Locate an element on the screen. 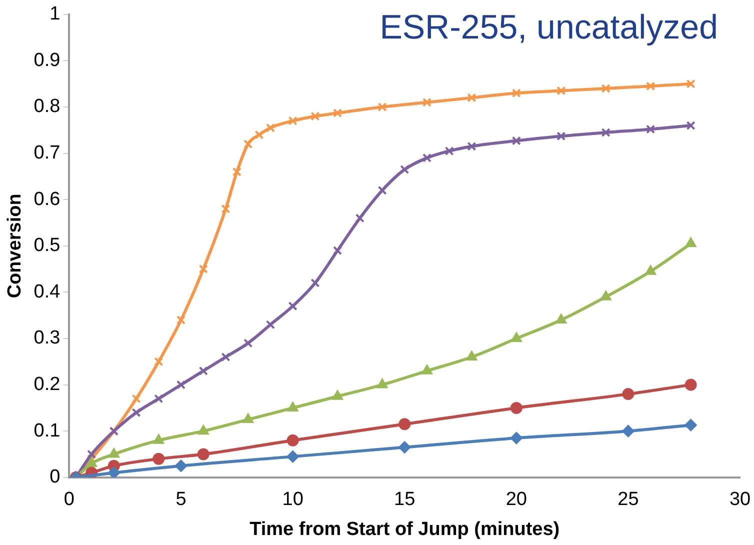 The height and width of the screenshot is (545, 754). y-tick-label: 0.1 is located at coordinates (47, 431).